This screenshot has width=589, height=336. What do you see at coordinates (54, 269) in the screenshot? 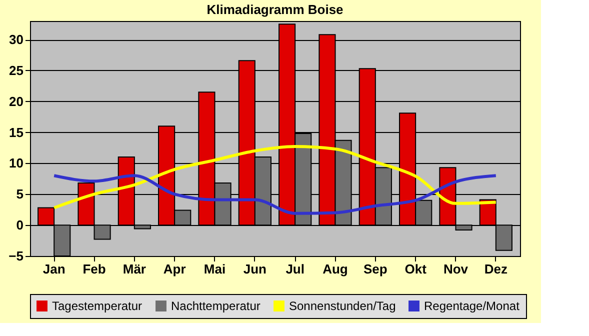
I see `x-tick-label: Jan` at bounding box center [54, 269].